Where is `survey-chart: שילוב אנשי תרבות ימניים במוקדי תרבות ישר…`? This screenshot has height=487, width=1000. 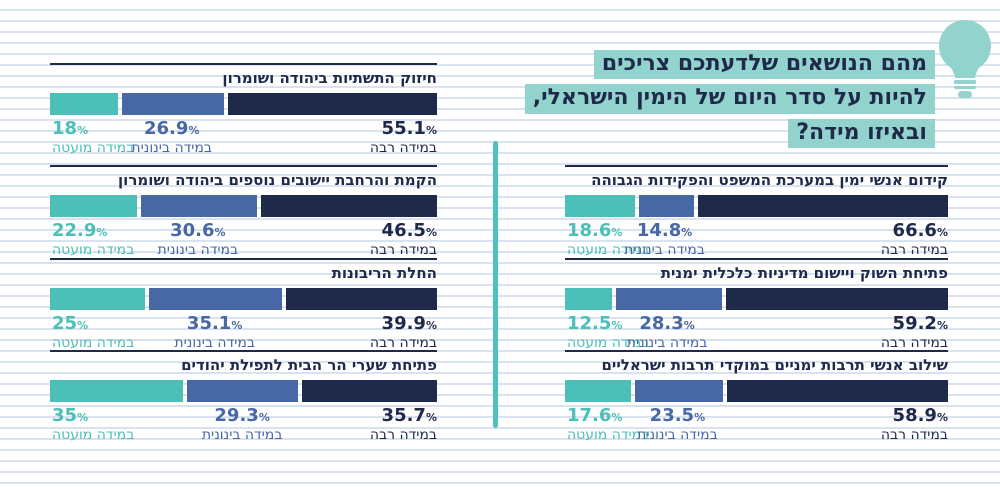
survey-chart: שילוב אנשי תרבות ימניים במוקדי תרבות ישר… is located at coordinates (756, 398).